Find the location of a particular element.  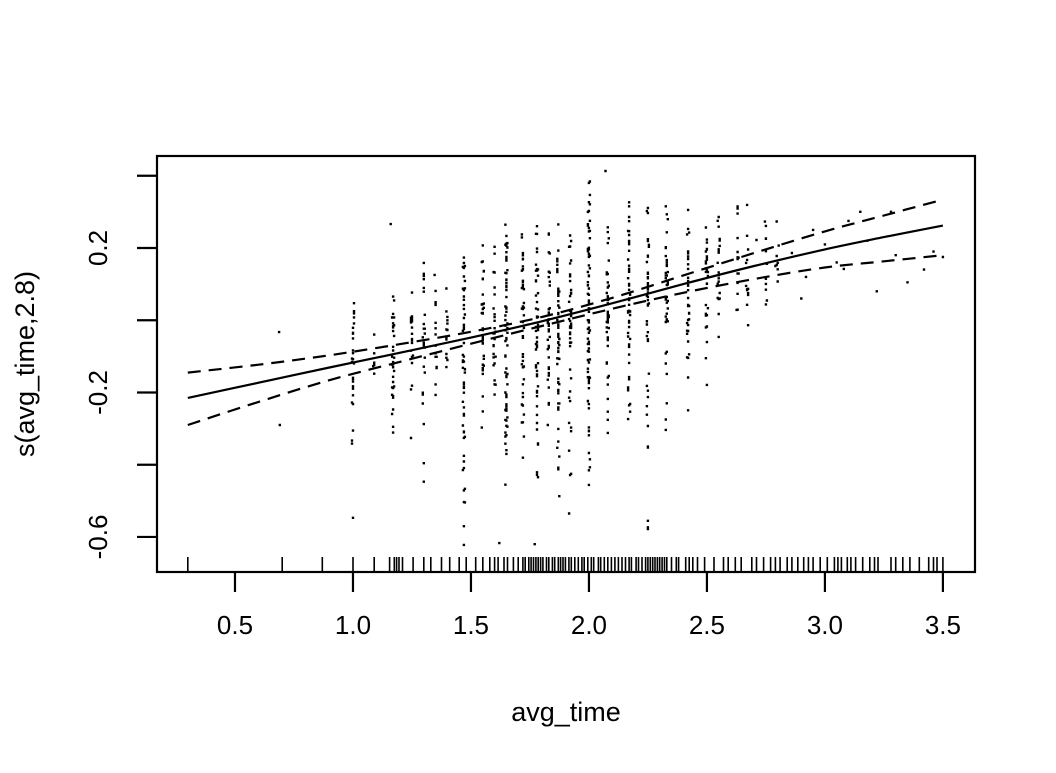

x-axis-ticks is located at coordinates (589, 582).